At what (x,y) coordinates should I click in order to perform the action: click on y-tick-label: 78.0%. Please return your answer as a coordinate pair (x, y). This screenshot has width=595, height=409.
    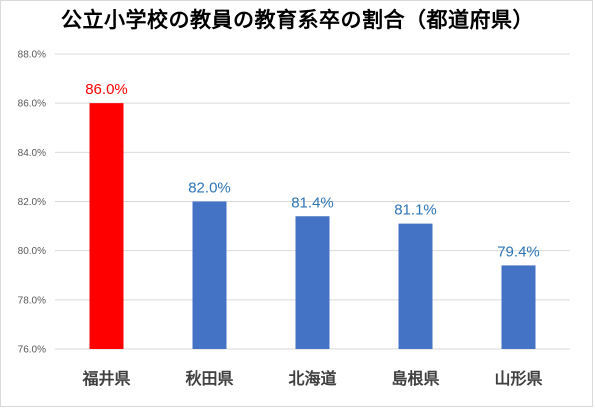
    Looking at the image, I should click on (32, 300).